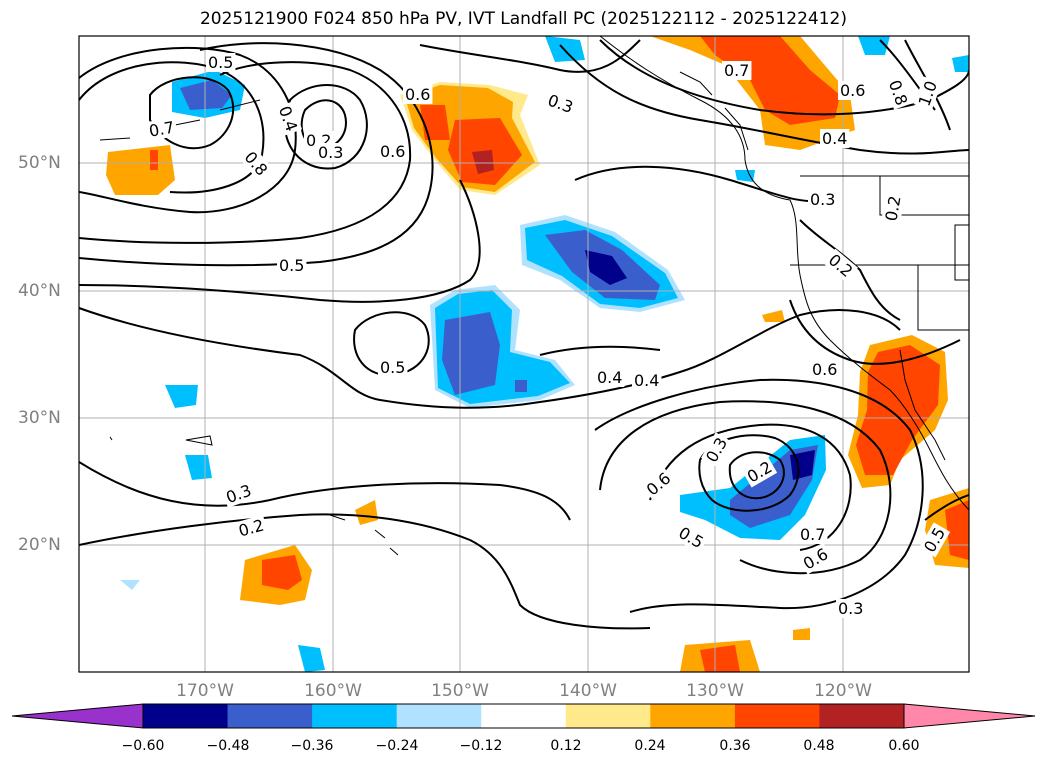  I want to click on lat-tick-label: 20°N, so click(39, 545).